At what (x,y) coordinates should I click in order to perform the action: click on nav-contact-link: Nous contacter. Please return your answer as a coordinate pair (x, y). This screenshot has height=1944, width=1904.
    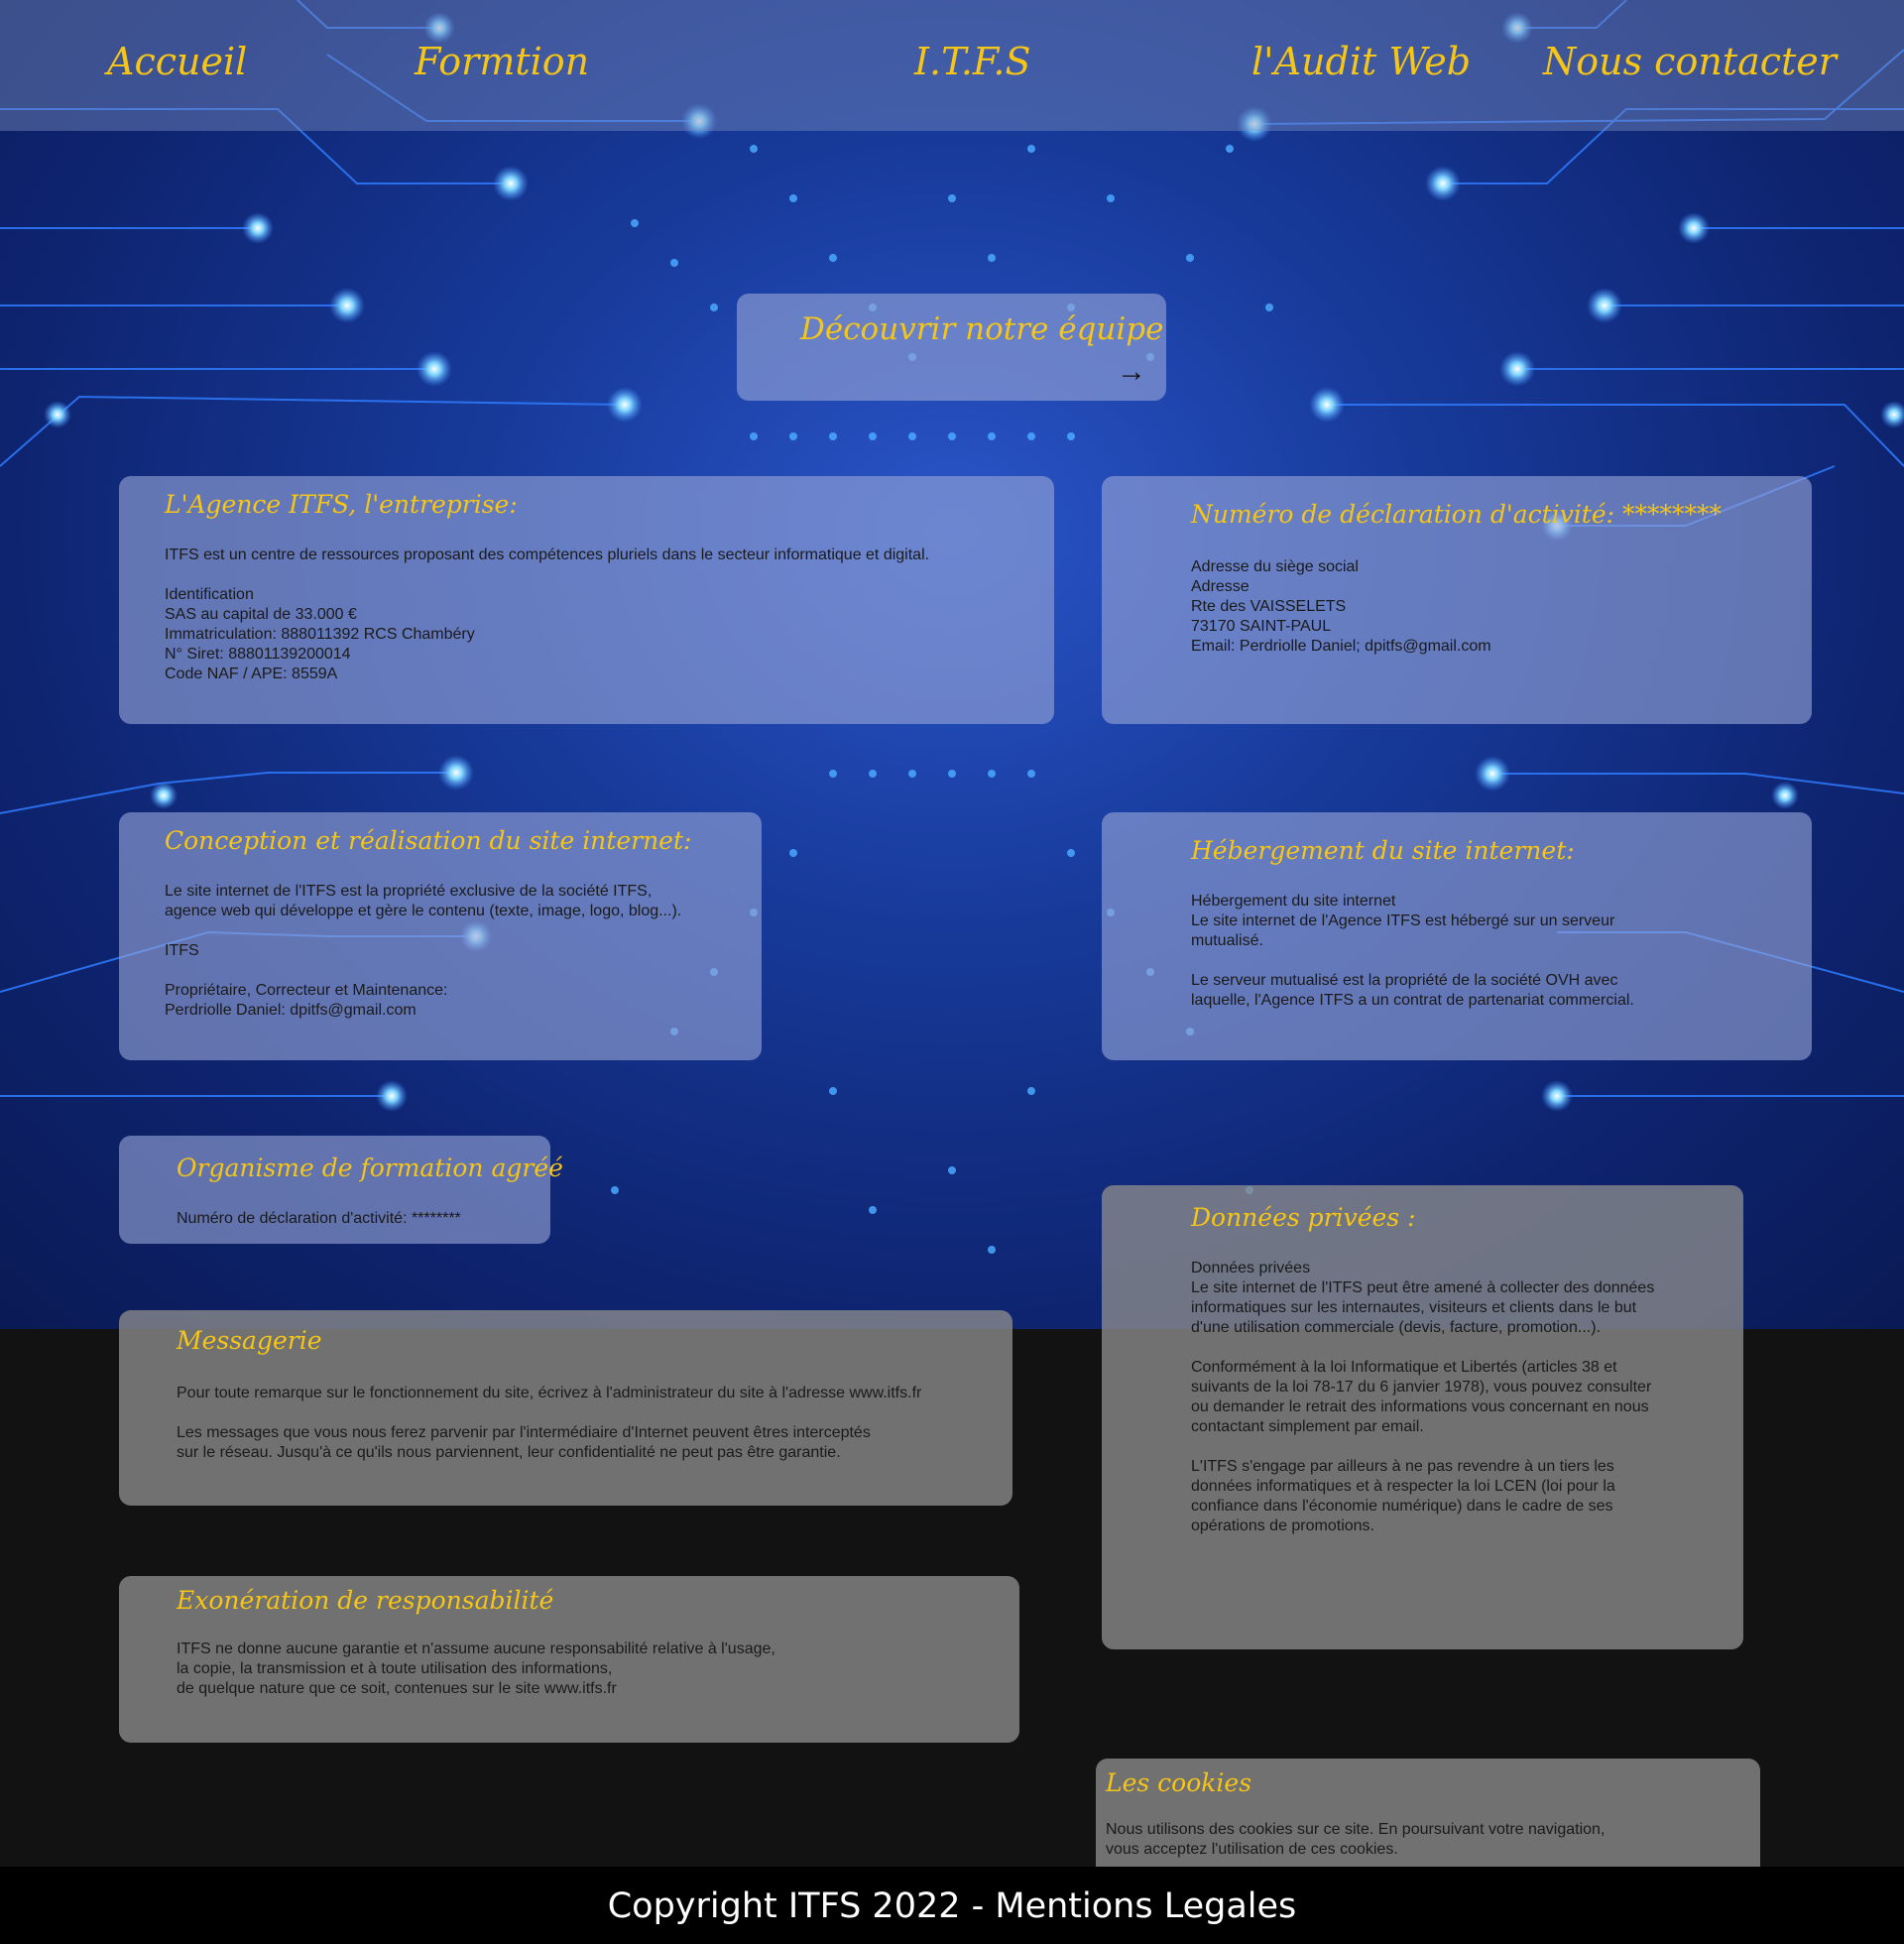
    Looking at the image, I should click on (1690, 61).